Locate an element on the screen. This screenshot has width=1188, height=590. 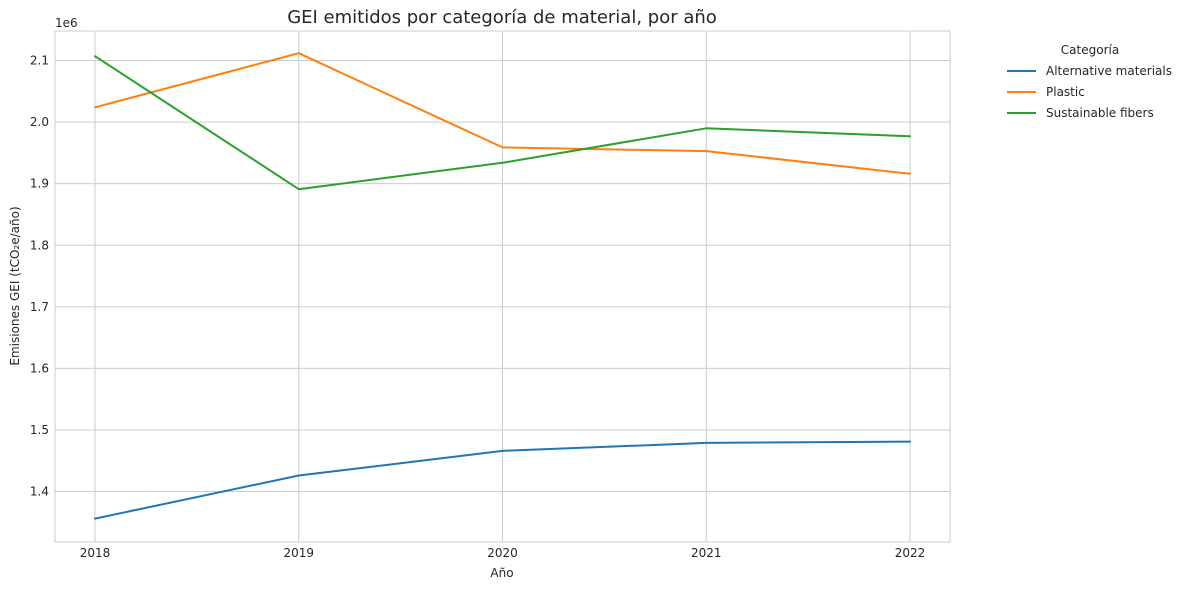
legend-title: Categoría is located at coordinates (1090, 50).